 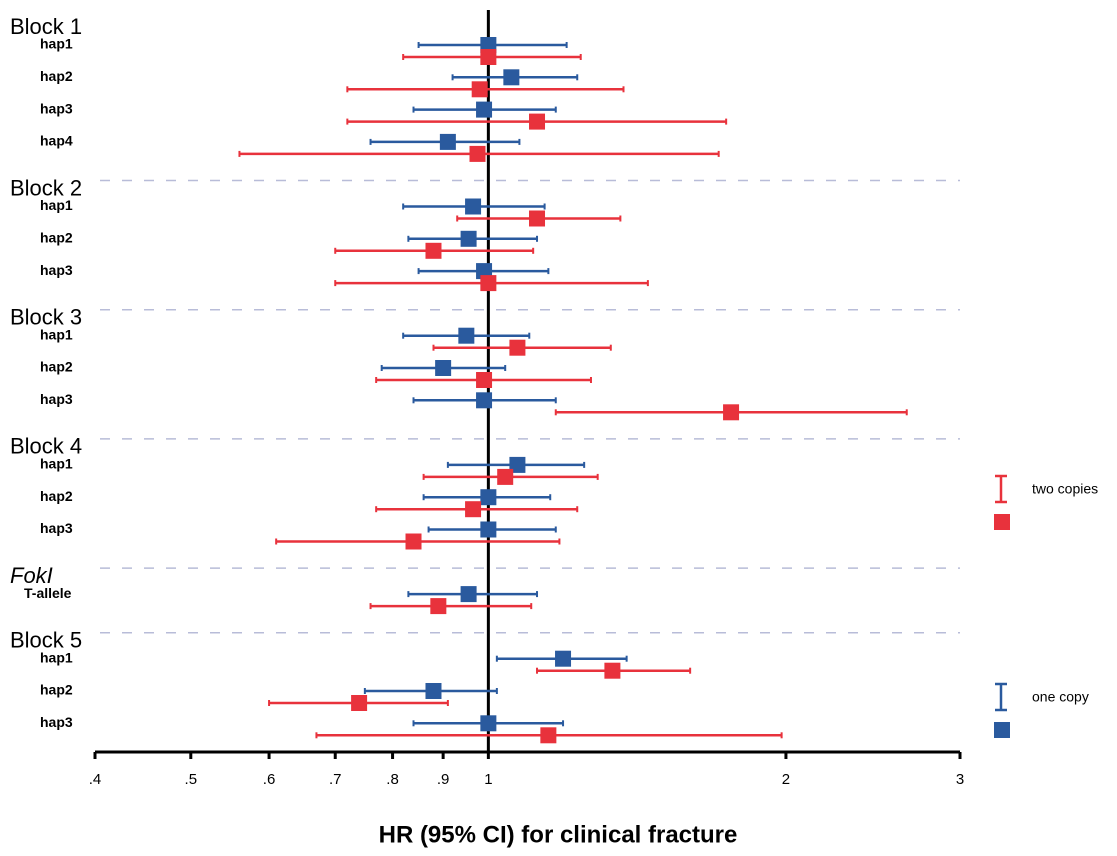 What do you see at coordinates (191, 779) in the screenshot?
I see `x-tick-label: .5` at bounding box center [191, 779].